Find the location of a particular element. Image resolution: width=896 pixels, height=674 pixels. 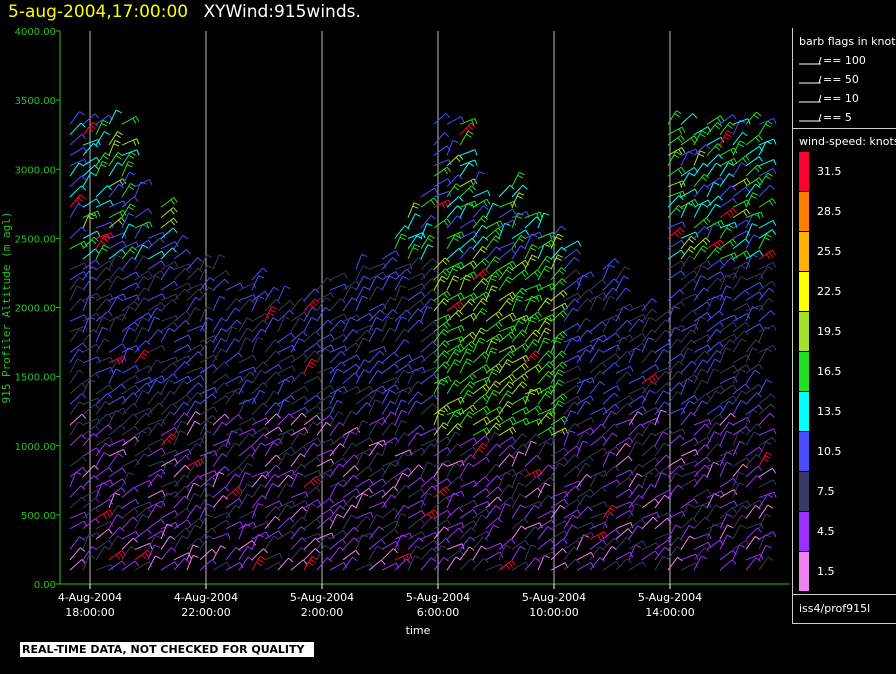

data-source-label: iss4/prof915l is located at coordinates (835, 608).